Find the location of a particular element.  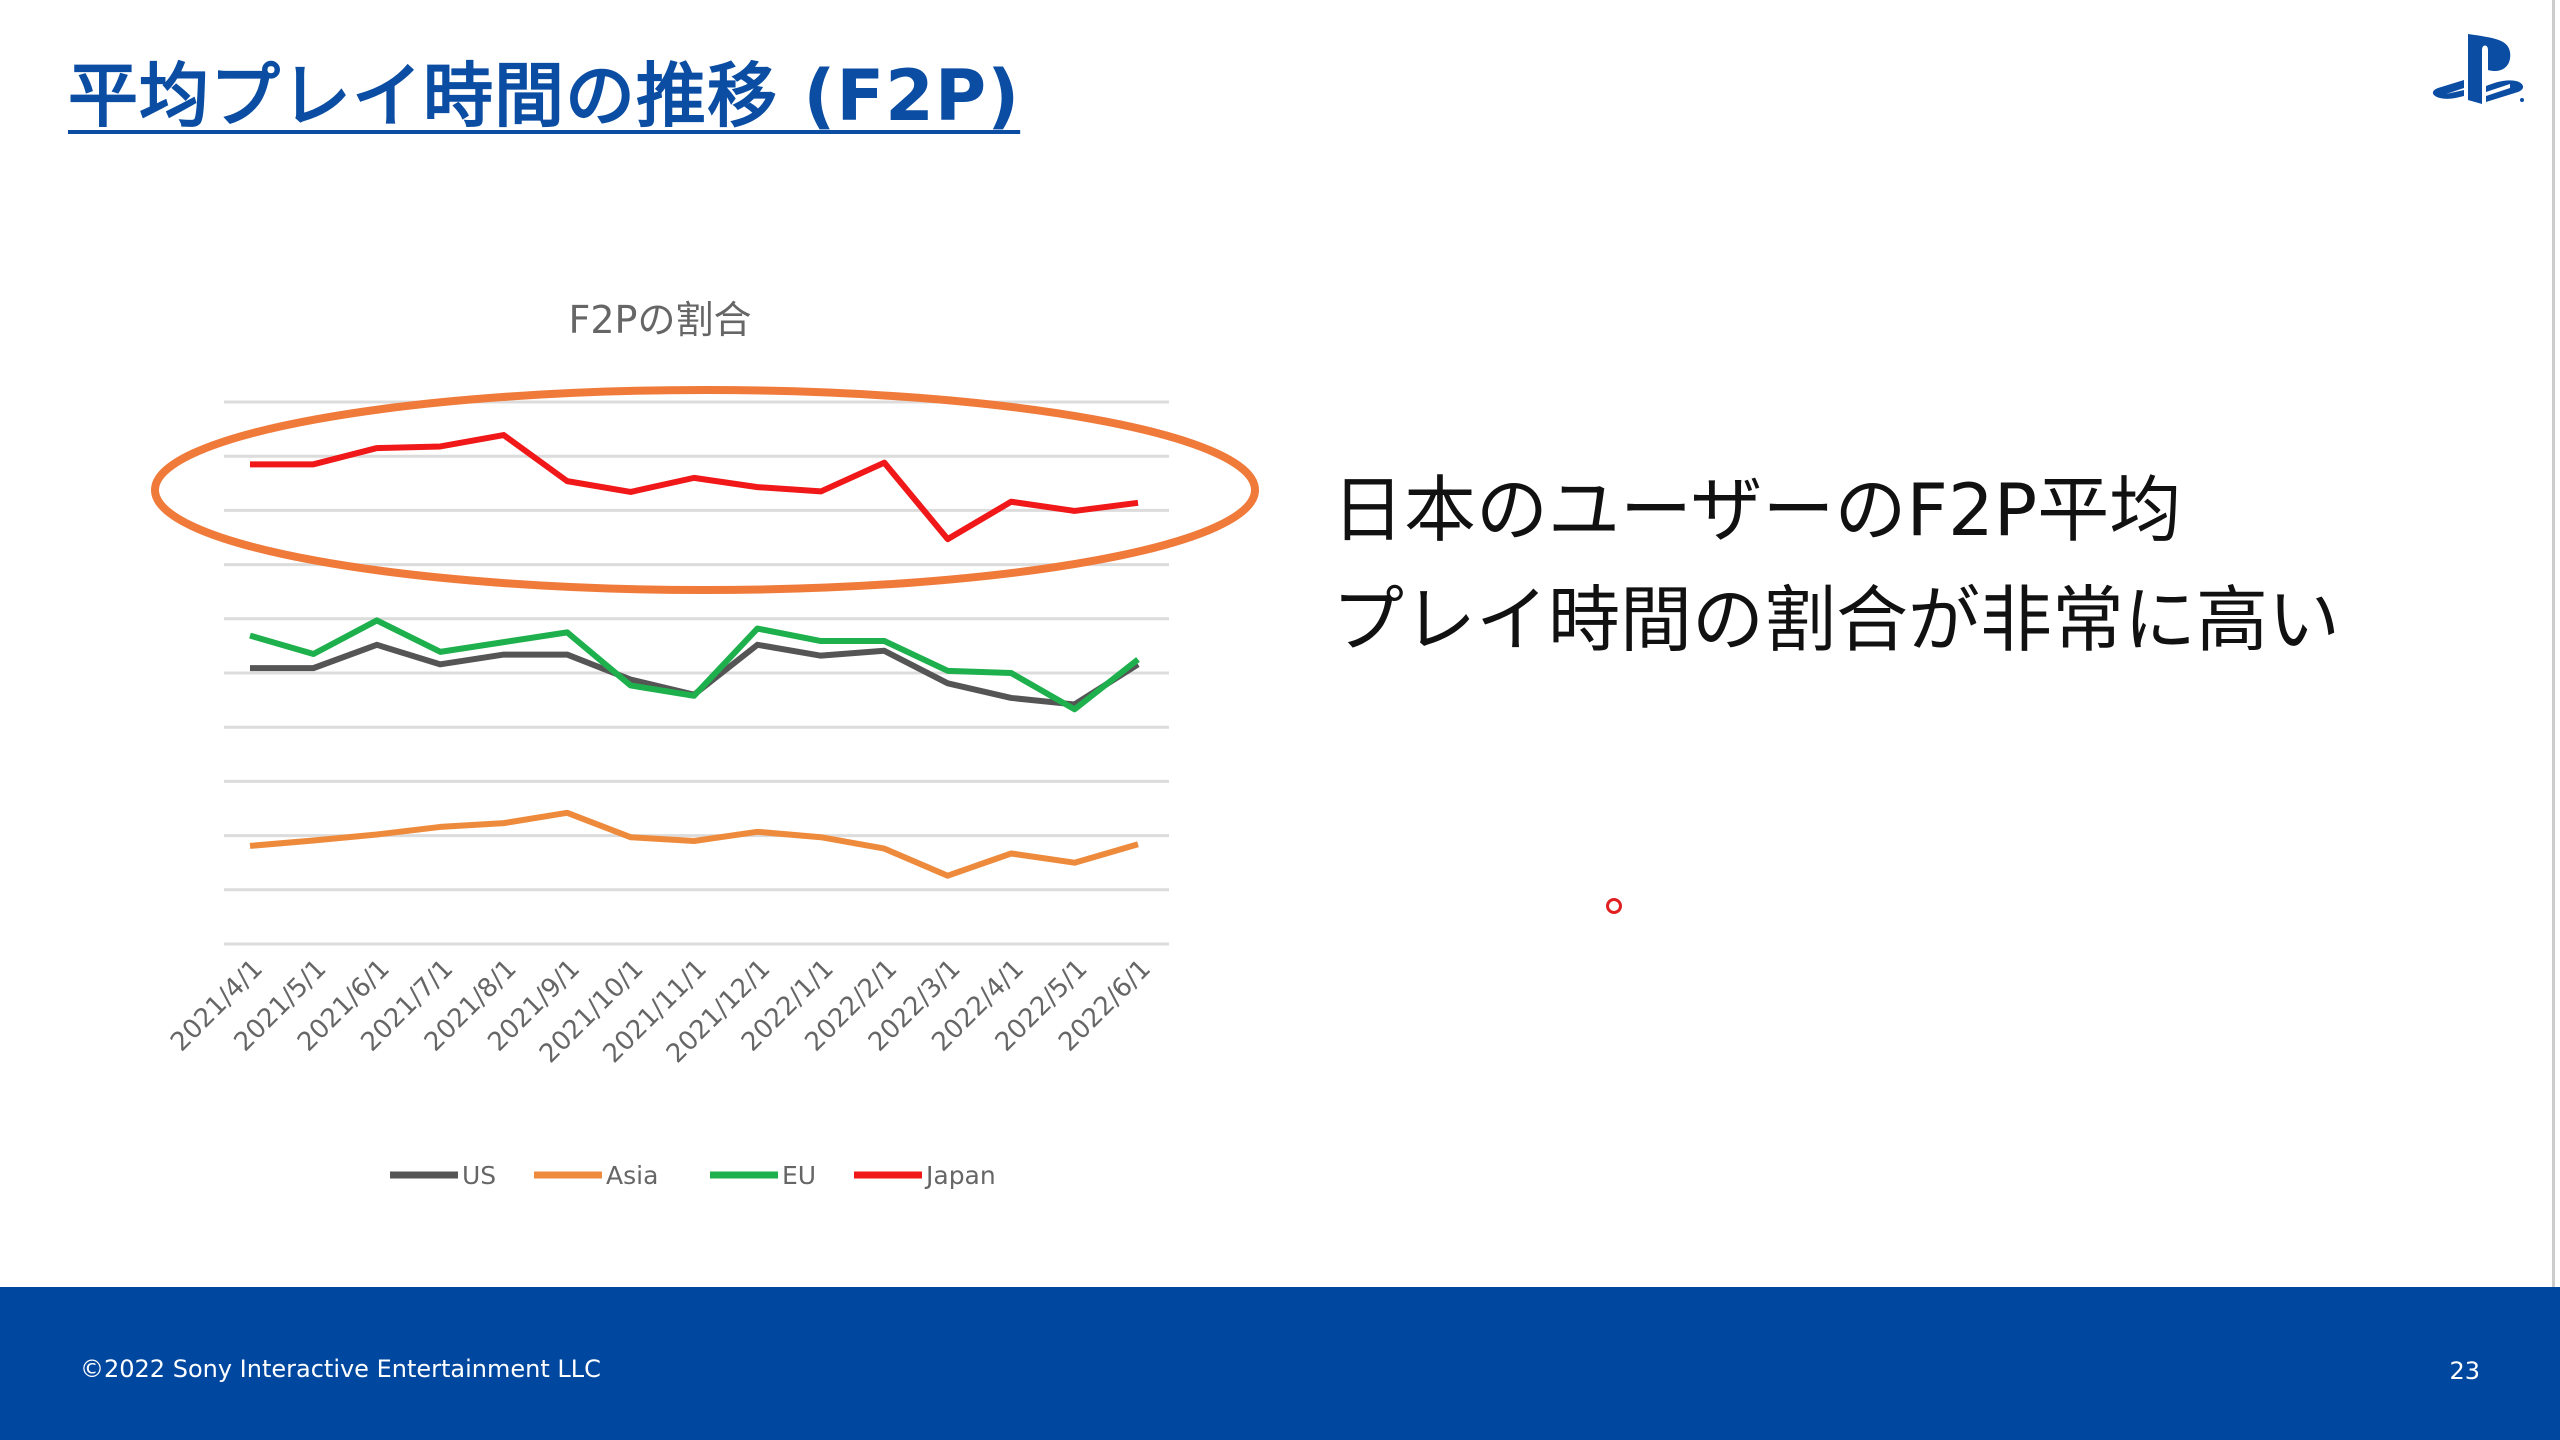

page-number: 23 is located at coordinates (2464, 1371).